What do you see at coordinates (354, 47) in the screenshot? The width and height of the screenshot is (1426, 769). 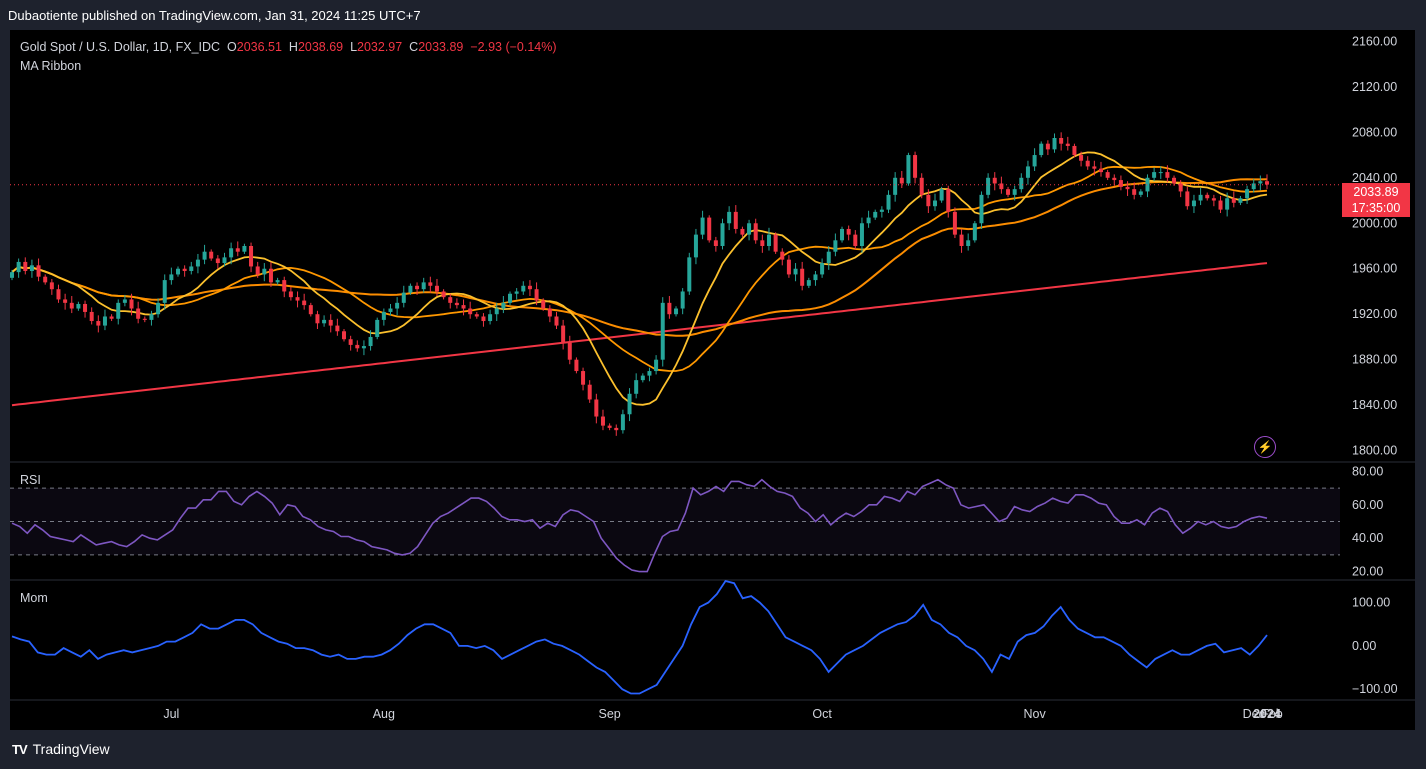 I see `low-label: L` at bounding box center [354, 47].